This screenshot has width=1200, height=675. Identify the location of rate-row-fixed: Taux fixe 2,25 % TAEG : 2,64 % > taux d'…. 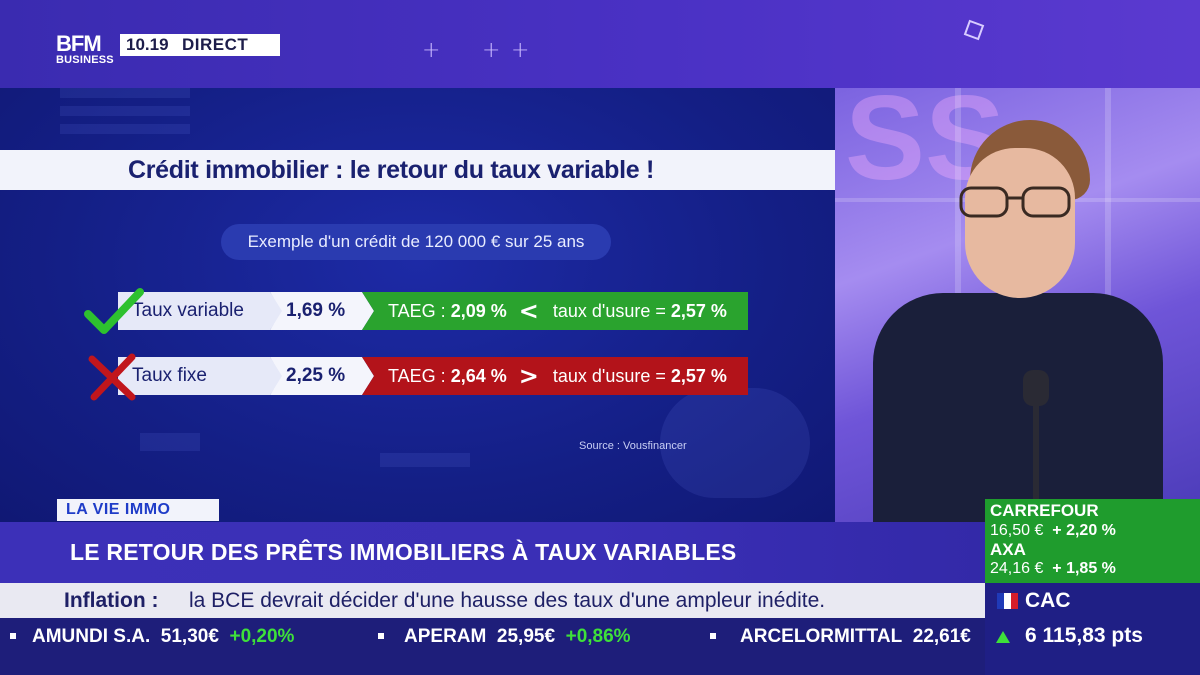
(417, 377).